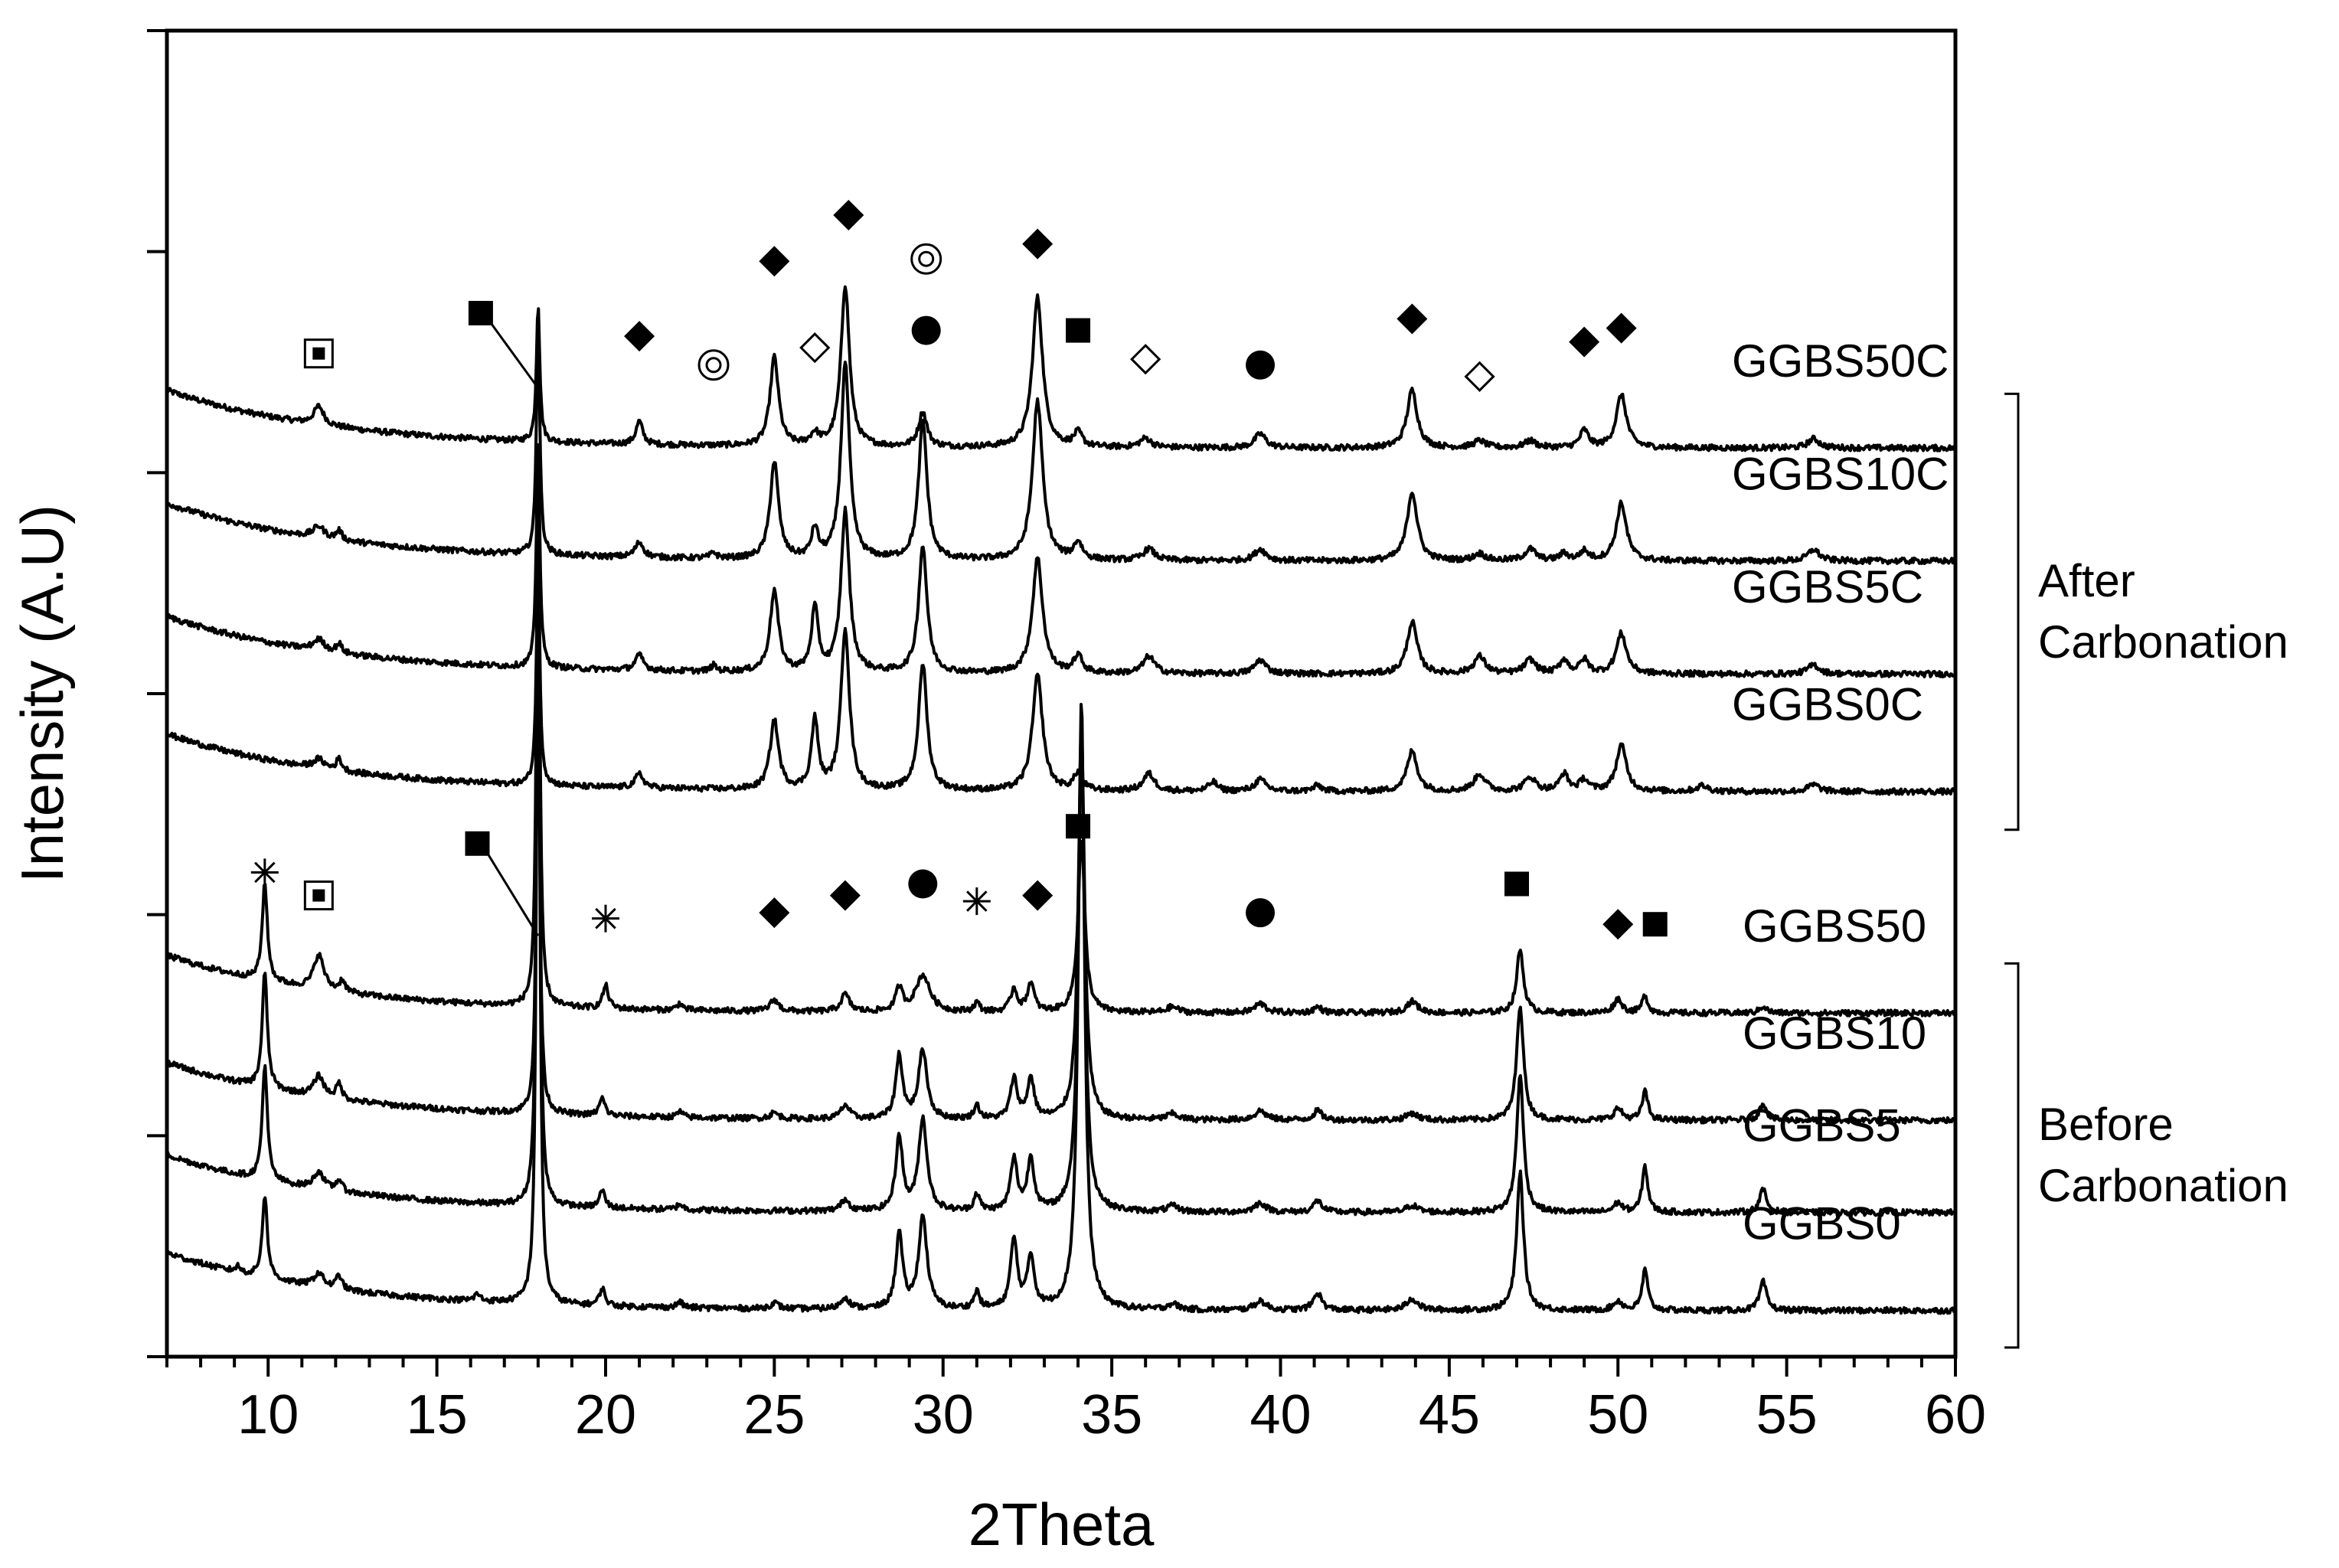 The height and width of the screenshot is (1568, 2339). What do you see at coordinates (1840, 473) in the screenshot?
I see `series-label-ggbs10c: GGBS10C` at bounding box center [1840, 473].